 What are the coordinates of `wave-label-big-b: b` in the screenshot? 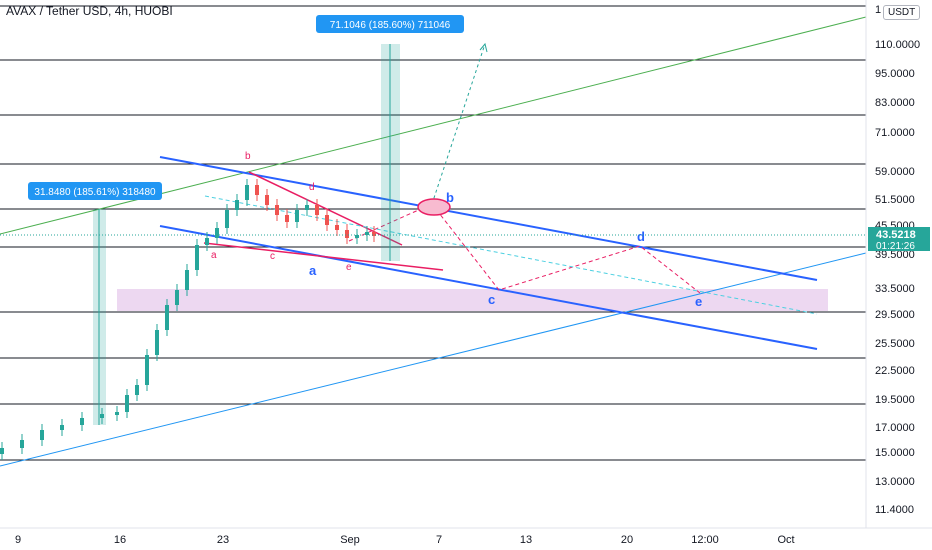 It's located at (450, 197).